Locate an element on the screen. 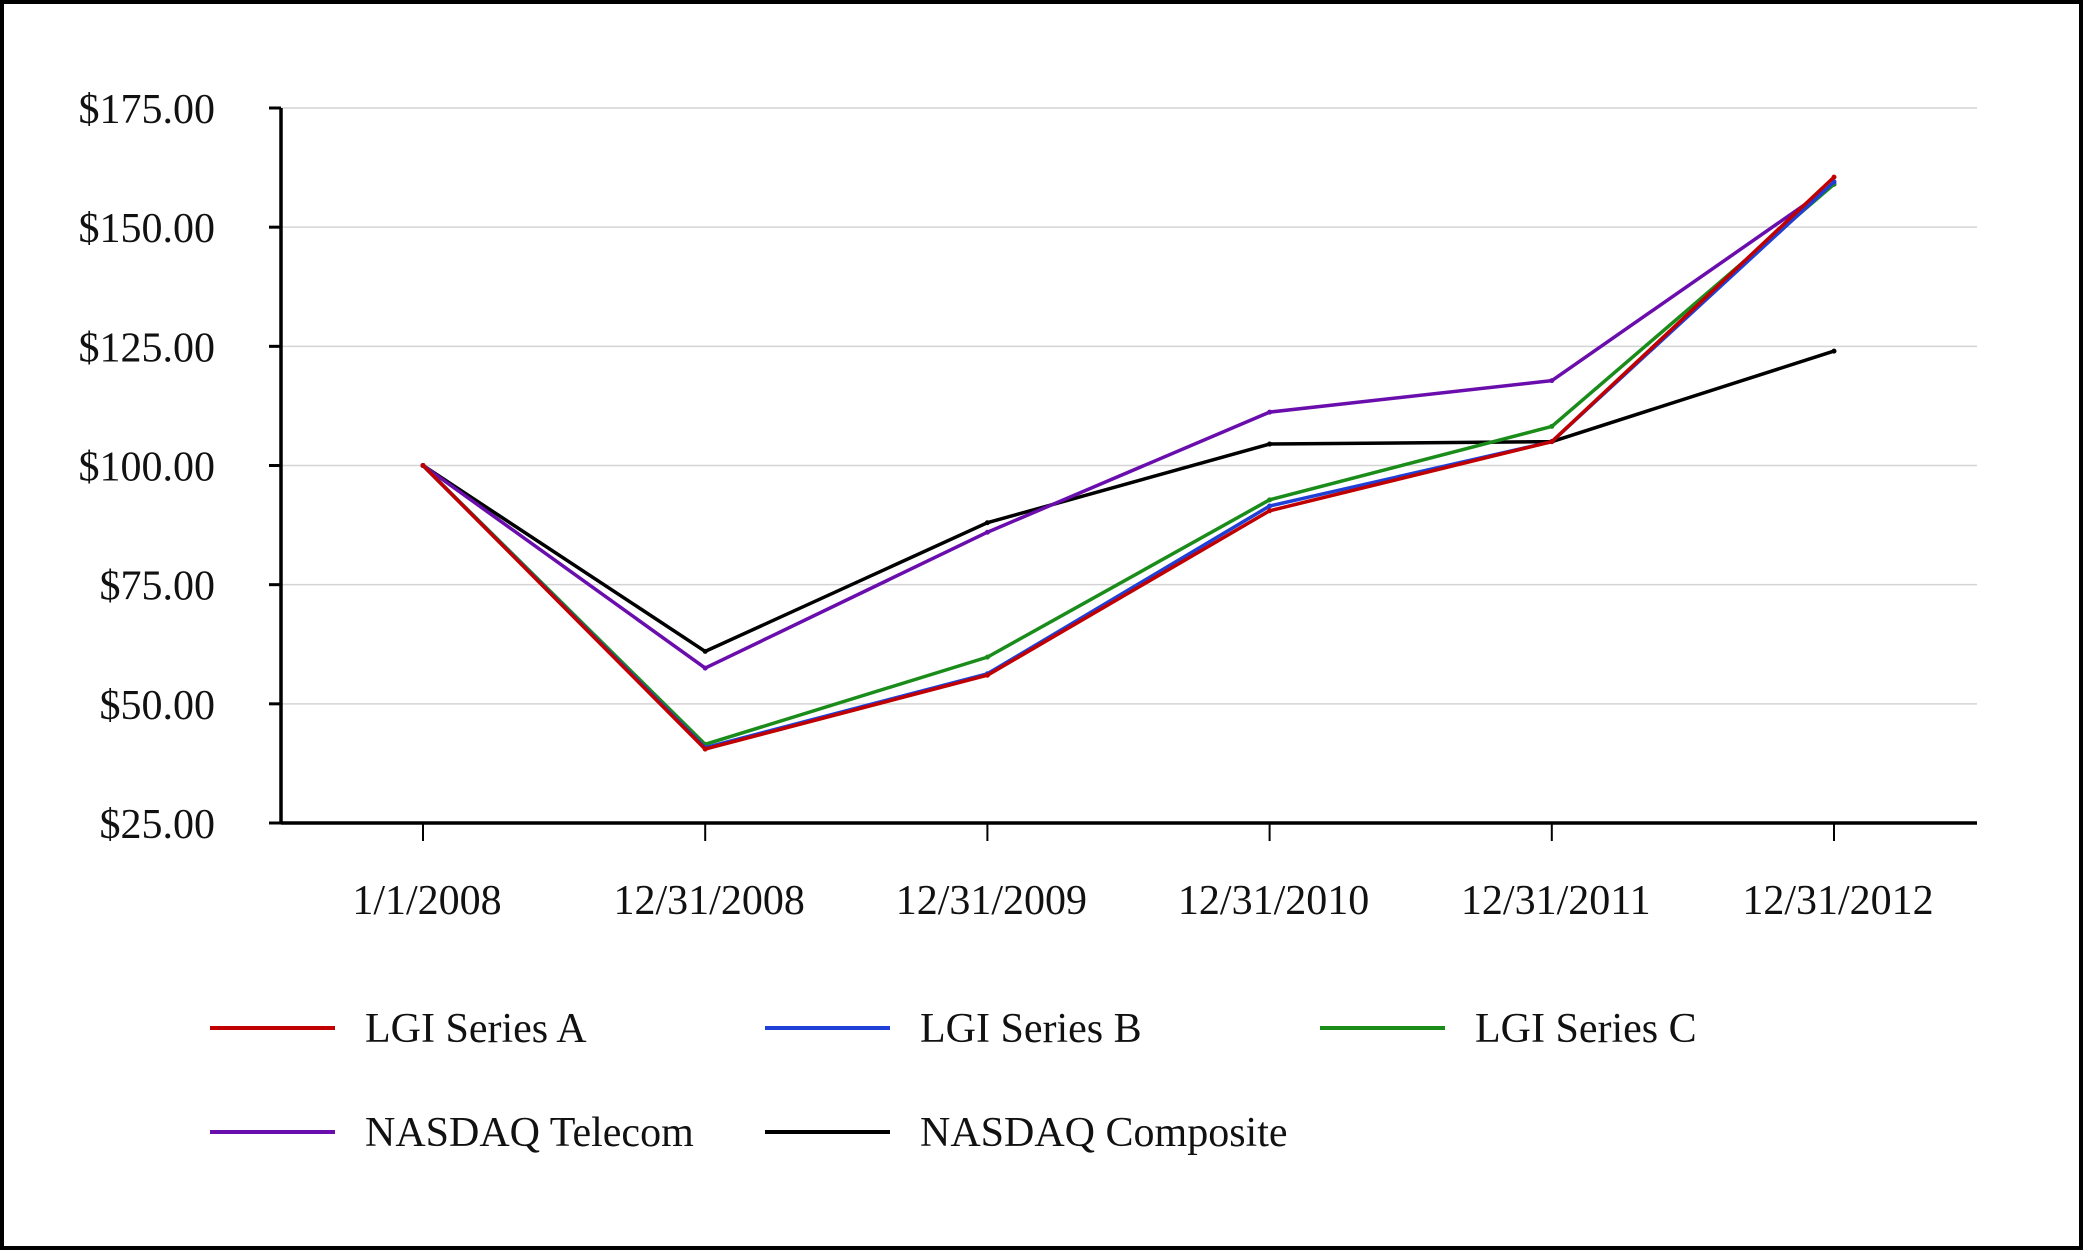 This screenshot has height=1255, width=2083. legend-label: NASDAQ Telecom is located at coordinates (529, 1133).